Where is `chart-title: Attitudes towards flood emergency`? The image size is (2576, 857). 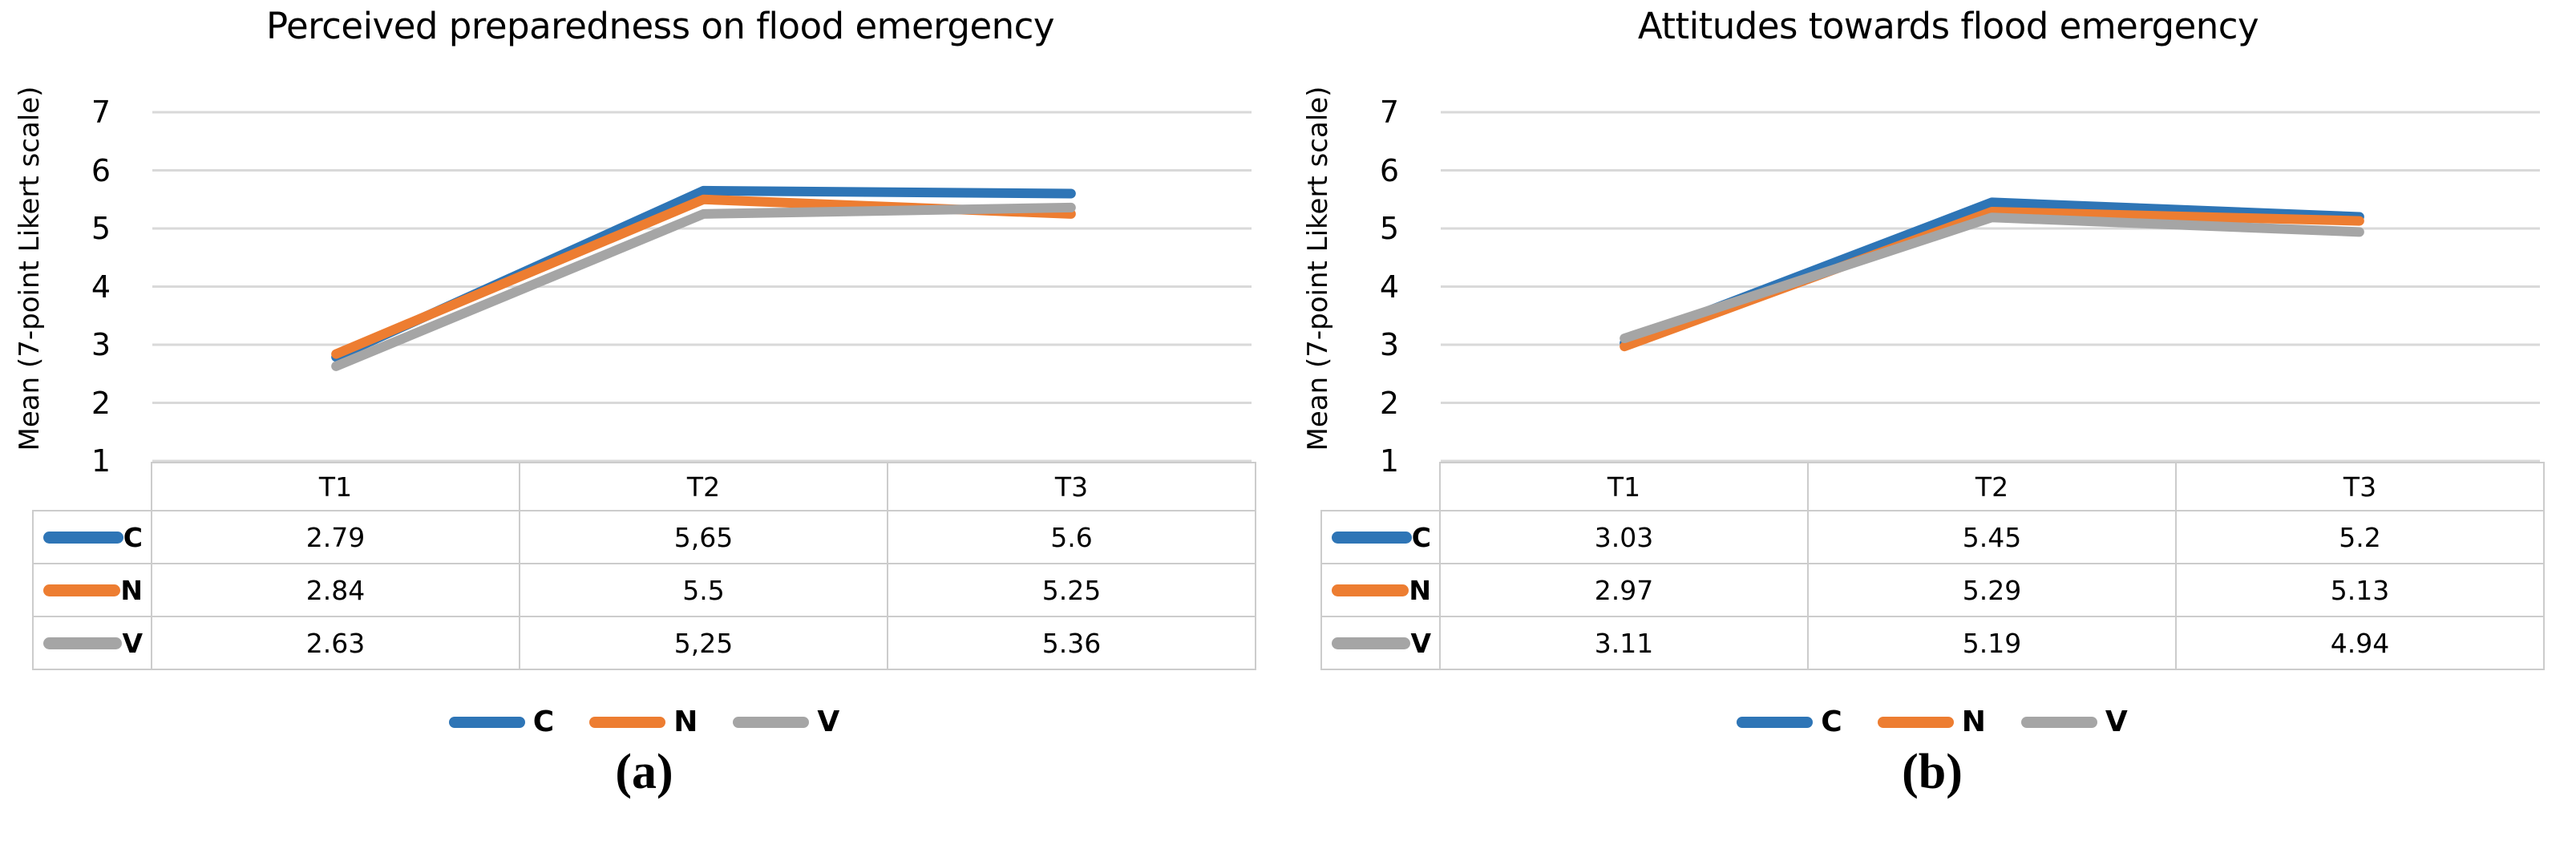
chart-title: Attitudes towards flood emergency is located at coordinates (1948, 26).